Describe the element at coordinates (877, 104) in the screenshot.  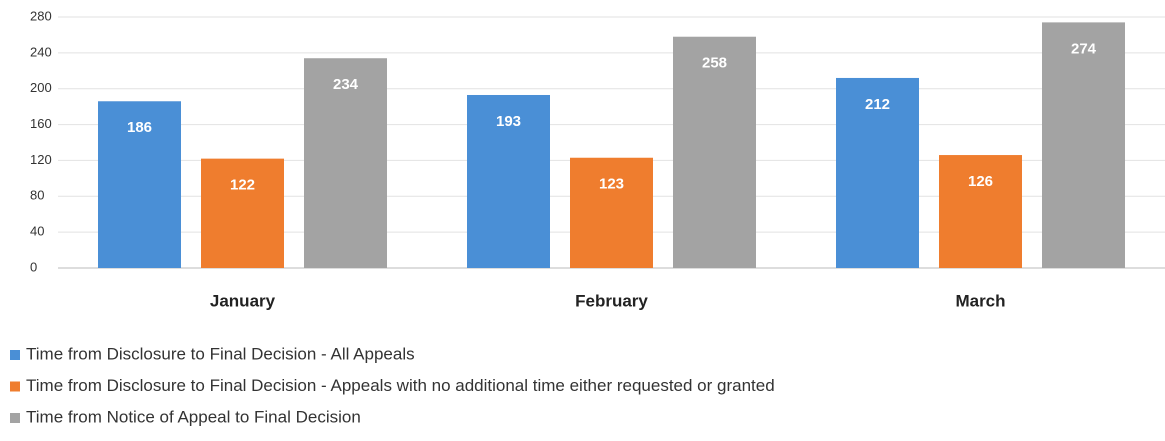
I see `value-label: 212` at that location.